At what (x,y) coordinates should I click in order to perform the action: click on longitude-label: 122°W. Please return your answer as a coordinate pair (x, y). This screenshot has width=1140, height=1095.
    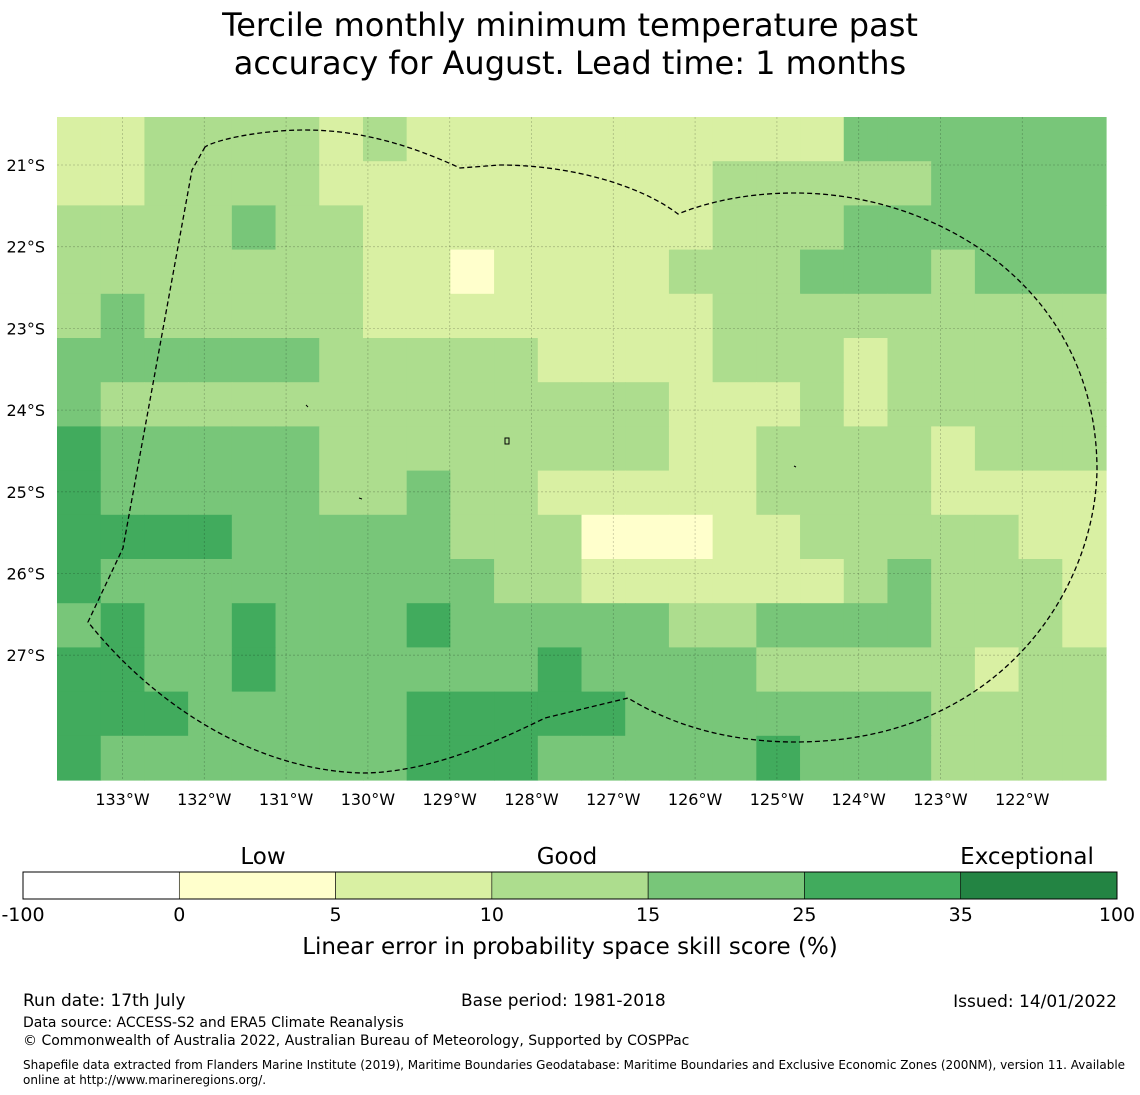
    Looking at the image, I should click on (1022, 799).